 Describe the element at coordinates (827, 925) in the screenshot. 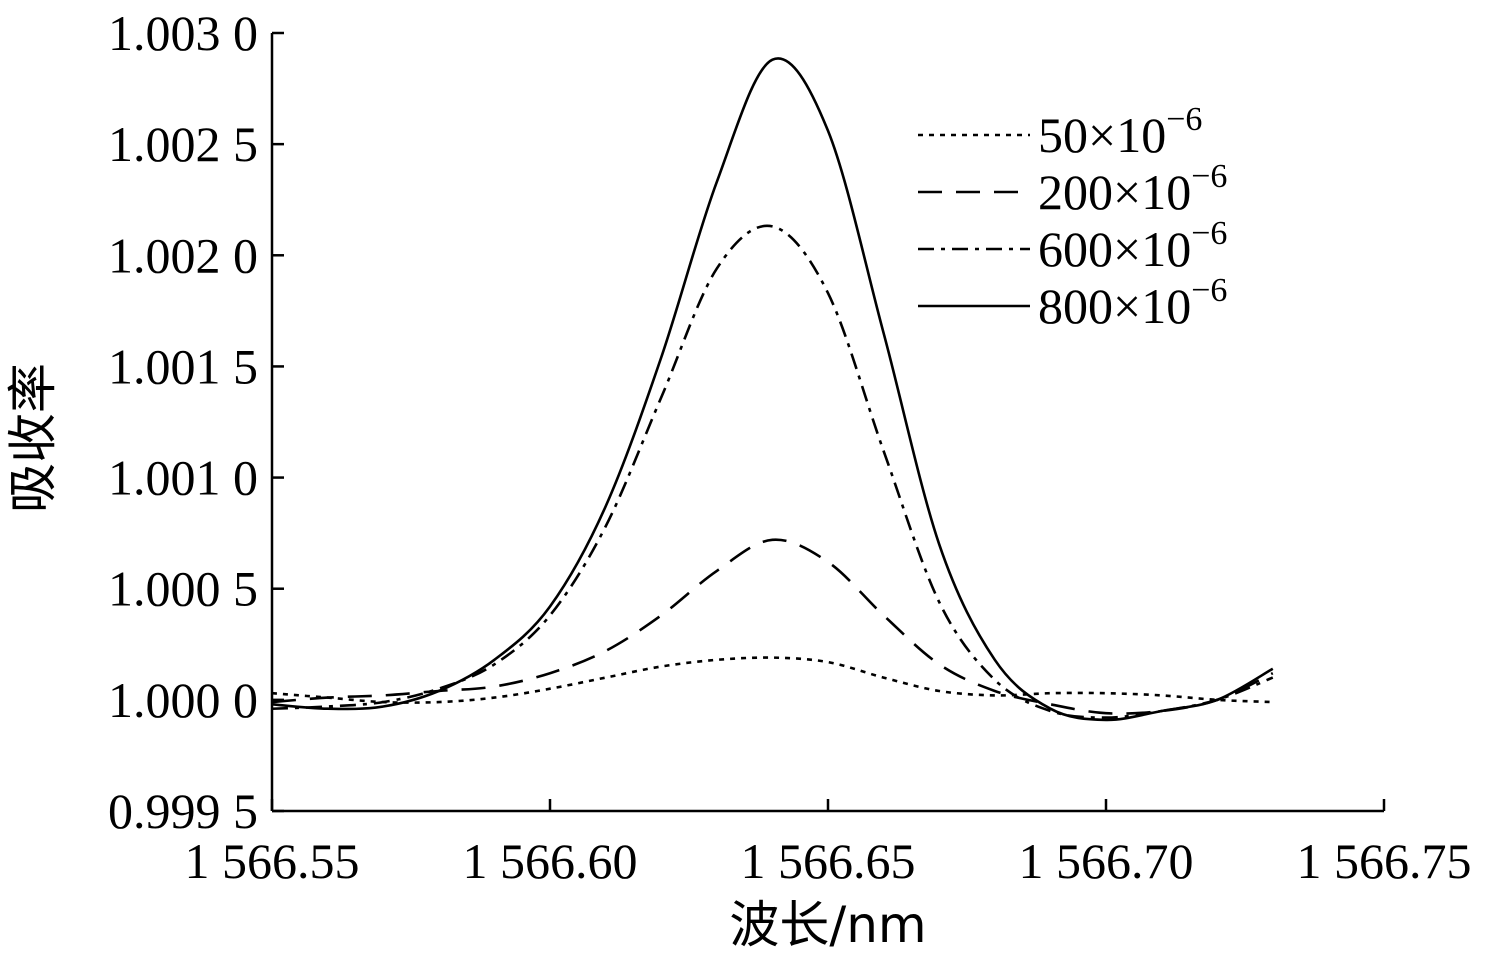

I see `x-axis-label: 波长/nm` at that location.